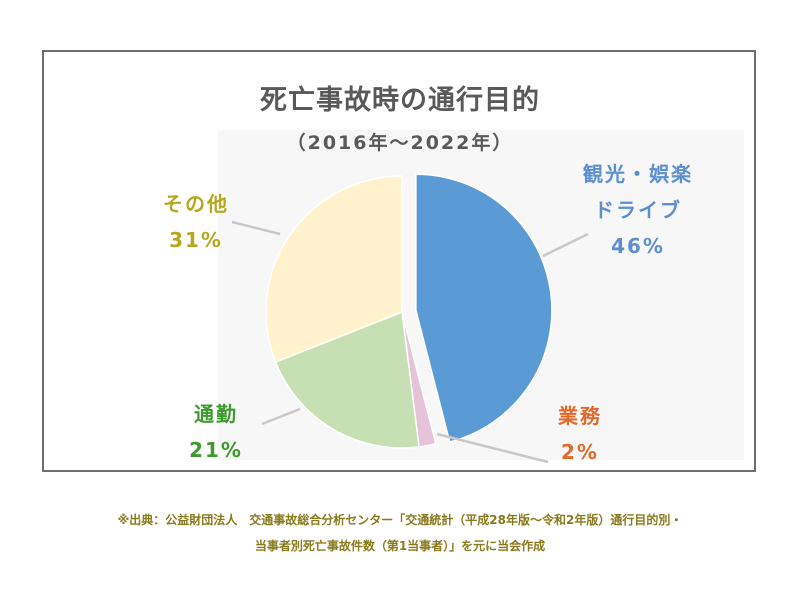  Describe the element at coordinates (580, 452) in the screenshot. I see `slice-label-business-value: 2%` at that location.